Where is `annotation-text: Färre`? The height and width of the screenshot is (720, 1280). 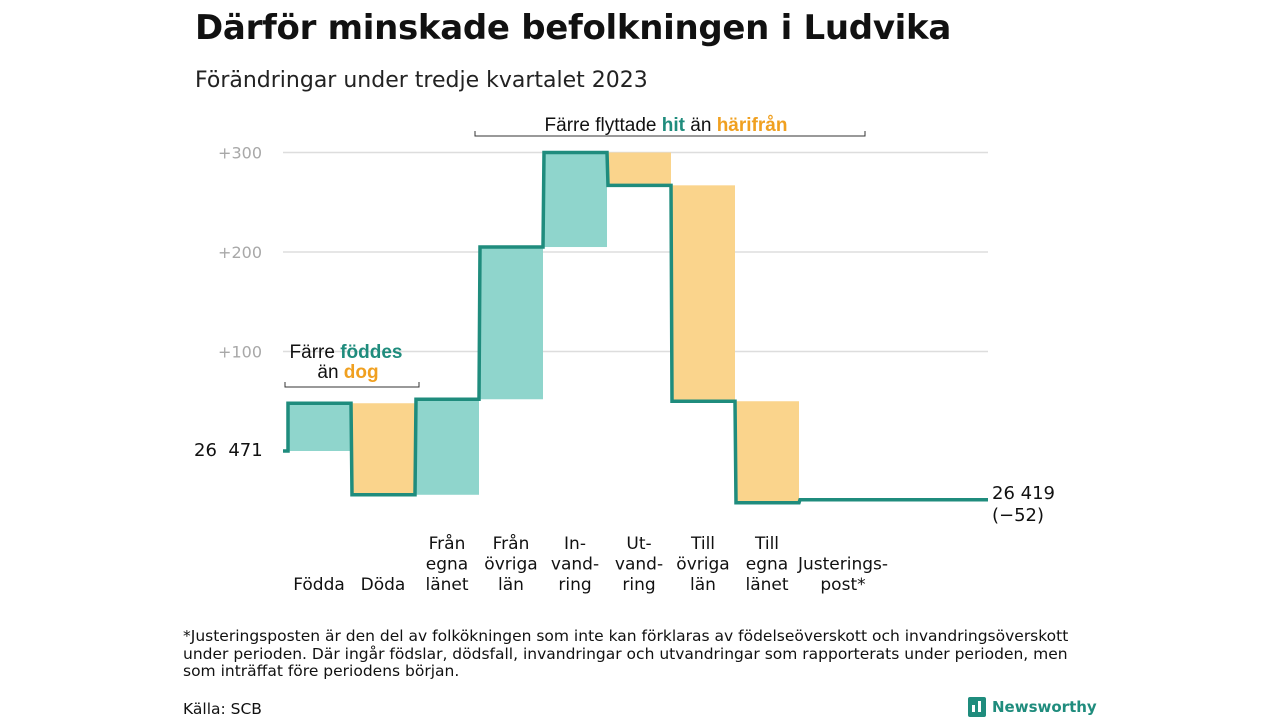 annotation-text: Färre is located at coordinates (315, 352).